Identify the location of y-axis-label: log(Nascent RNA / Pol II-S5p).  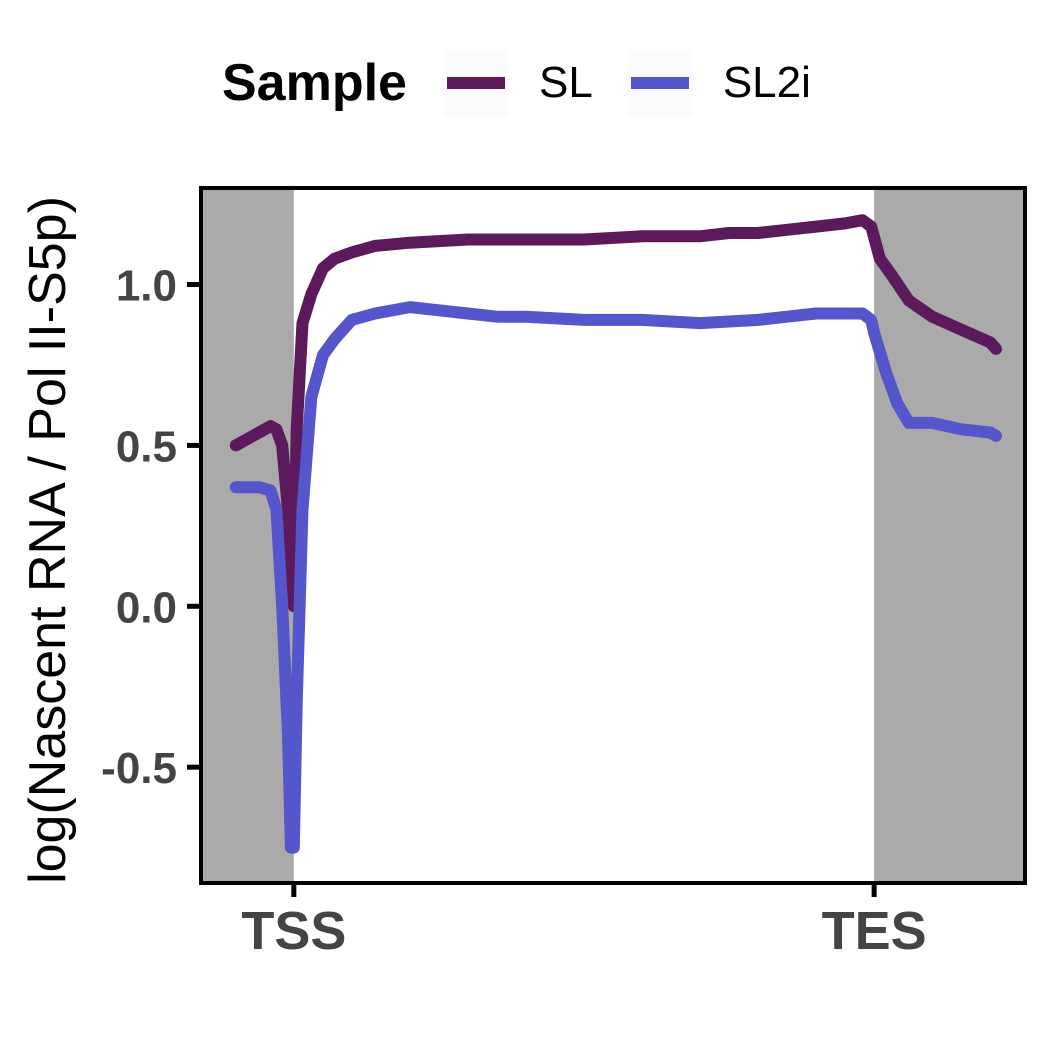
(48, 540).